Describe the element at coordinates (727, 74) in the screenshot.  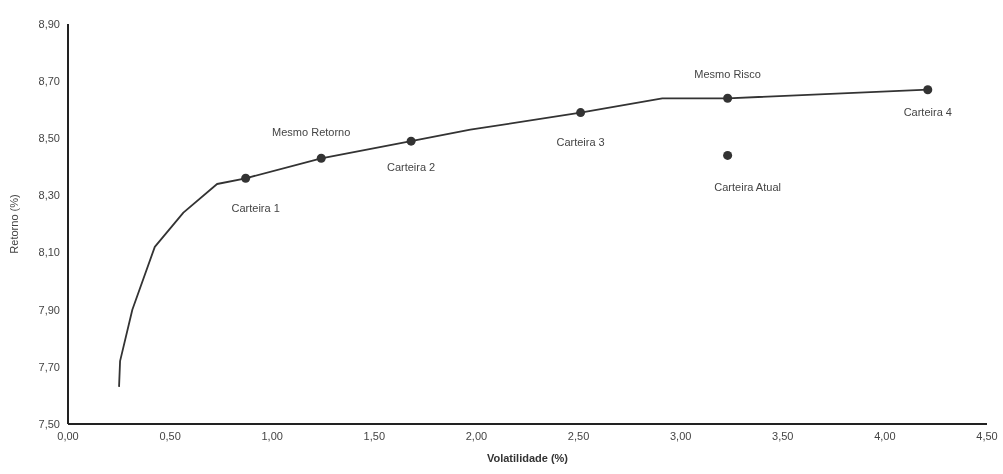
I see `annotation: Mesmo Risco` at that location.